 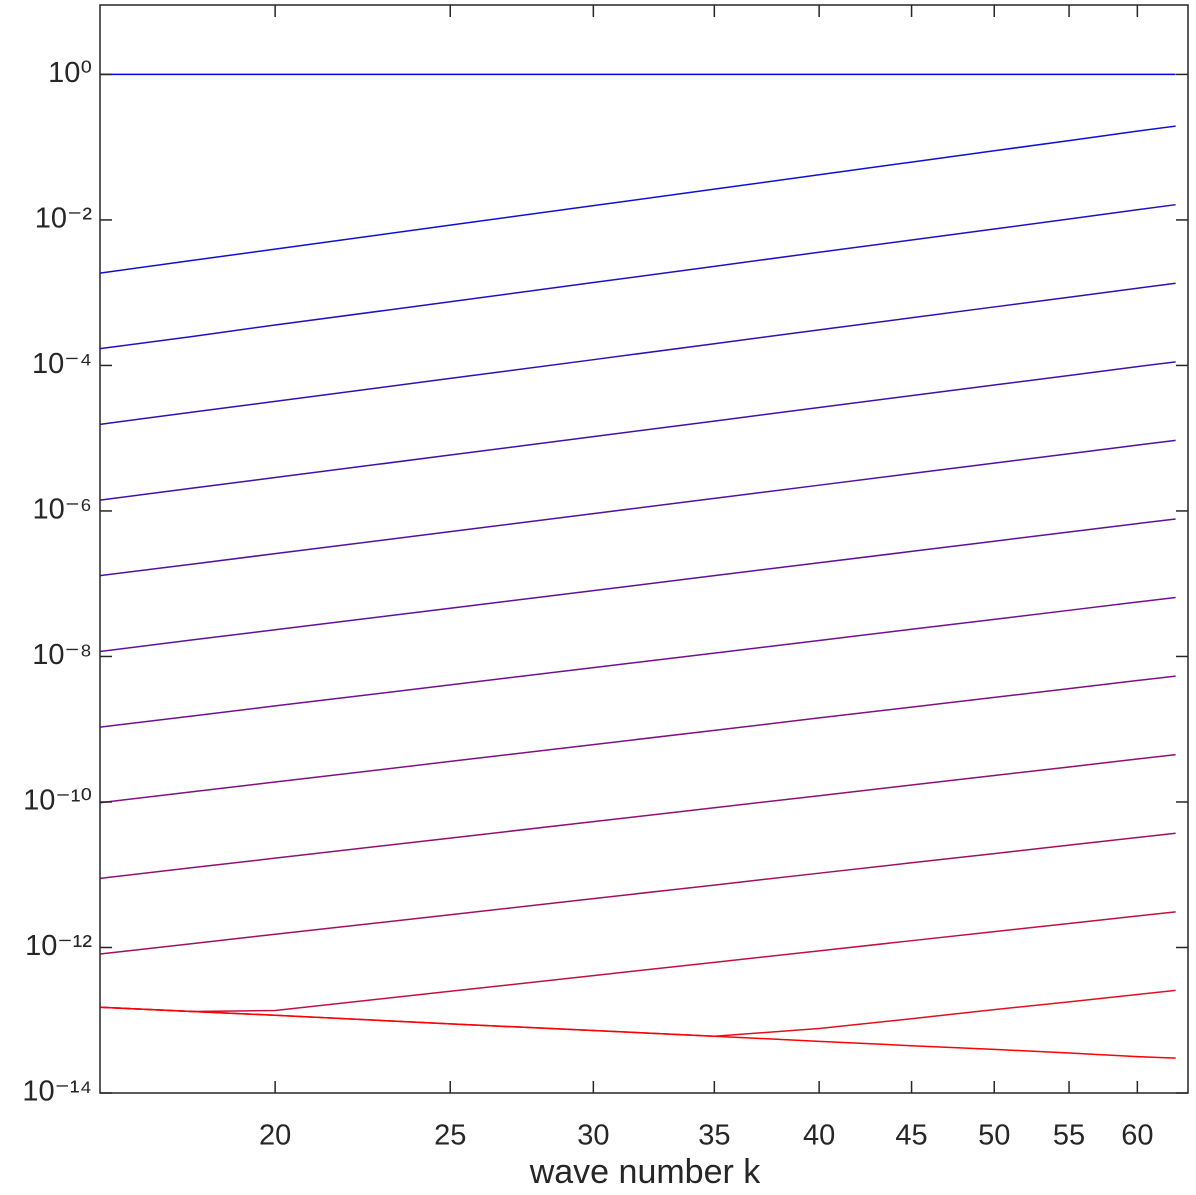 What do you see at coordinates (62, 655) in the screenshot?
I see `y-tick-label: 10⁻⁸` at bounding box center [62, 655].